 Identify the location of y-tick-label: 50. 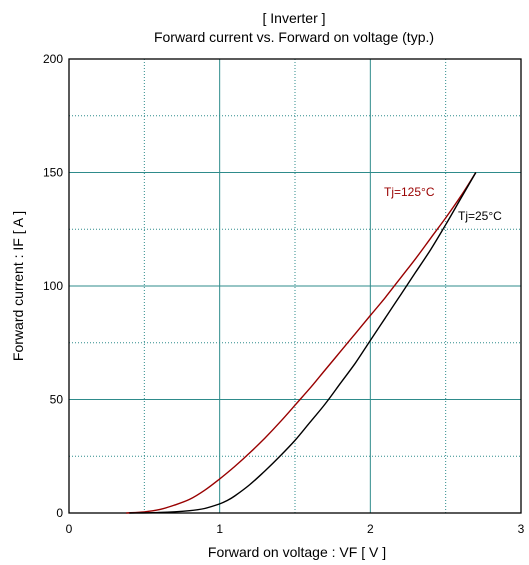
(57, 400).